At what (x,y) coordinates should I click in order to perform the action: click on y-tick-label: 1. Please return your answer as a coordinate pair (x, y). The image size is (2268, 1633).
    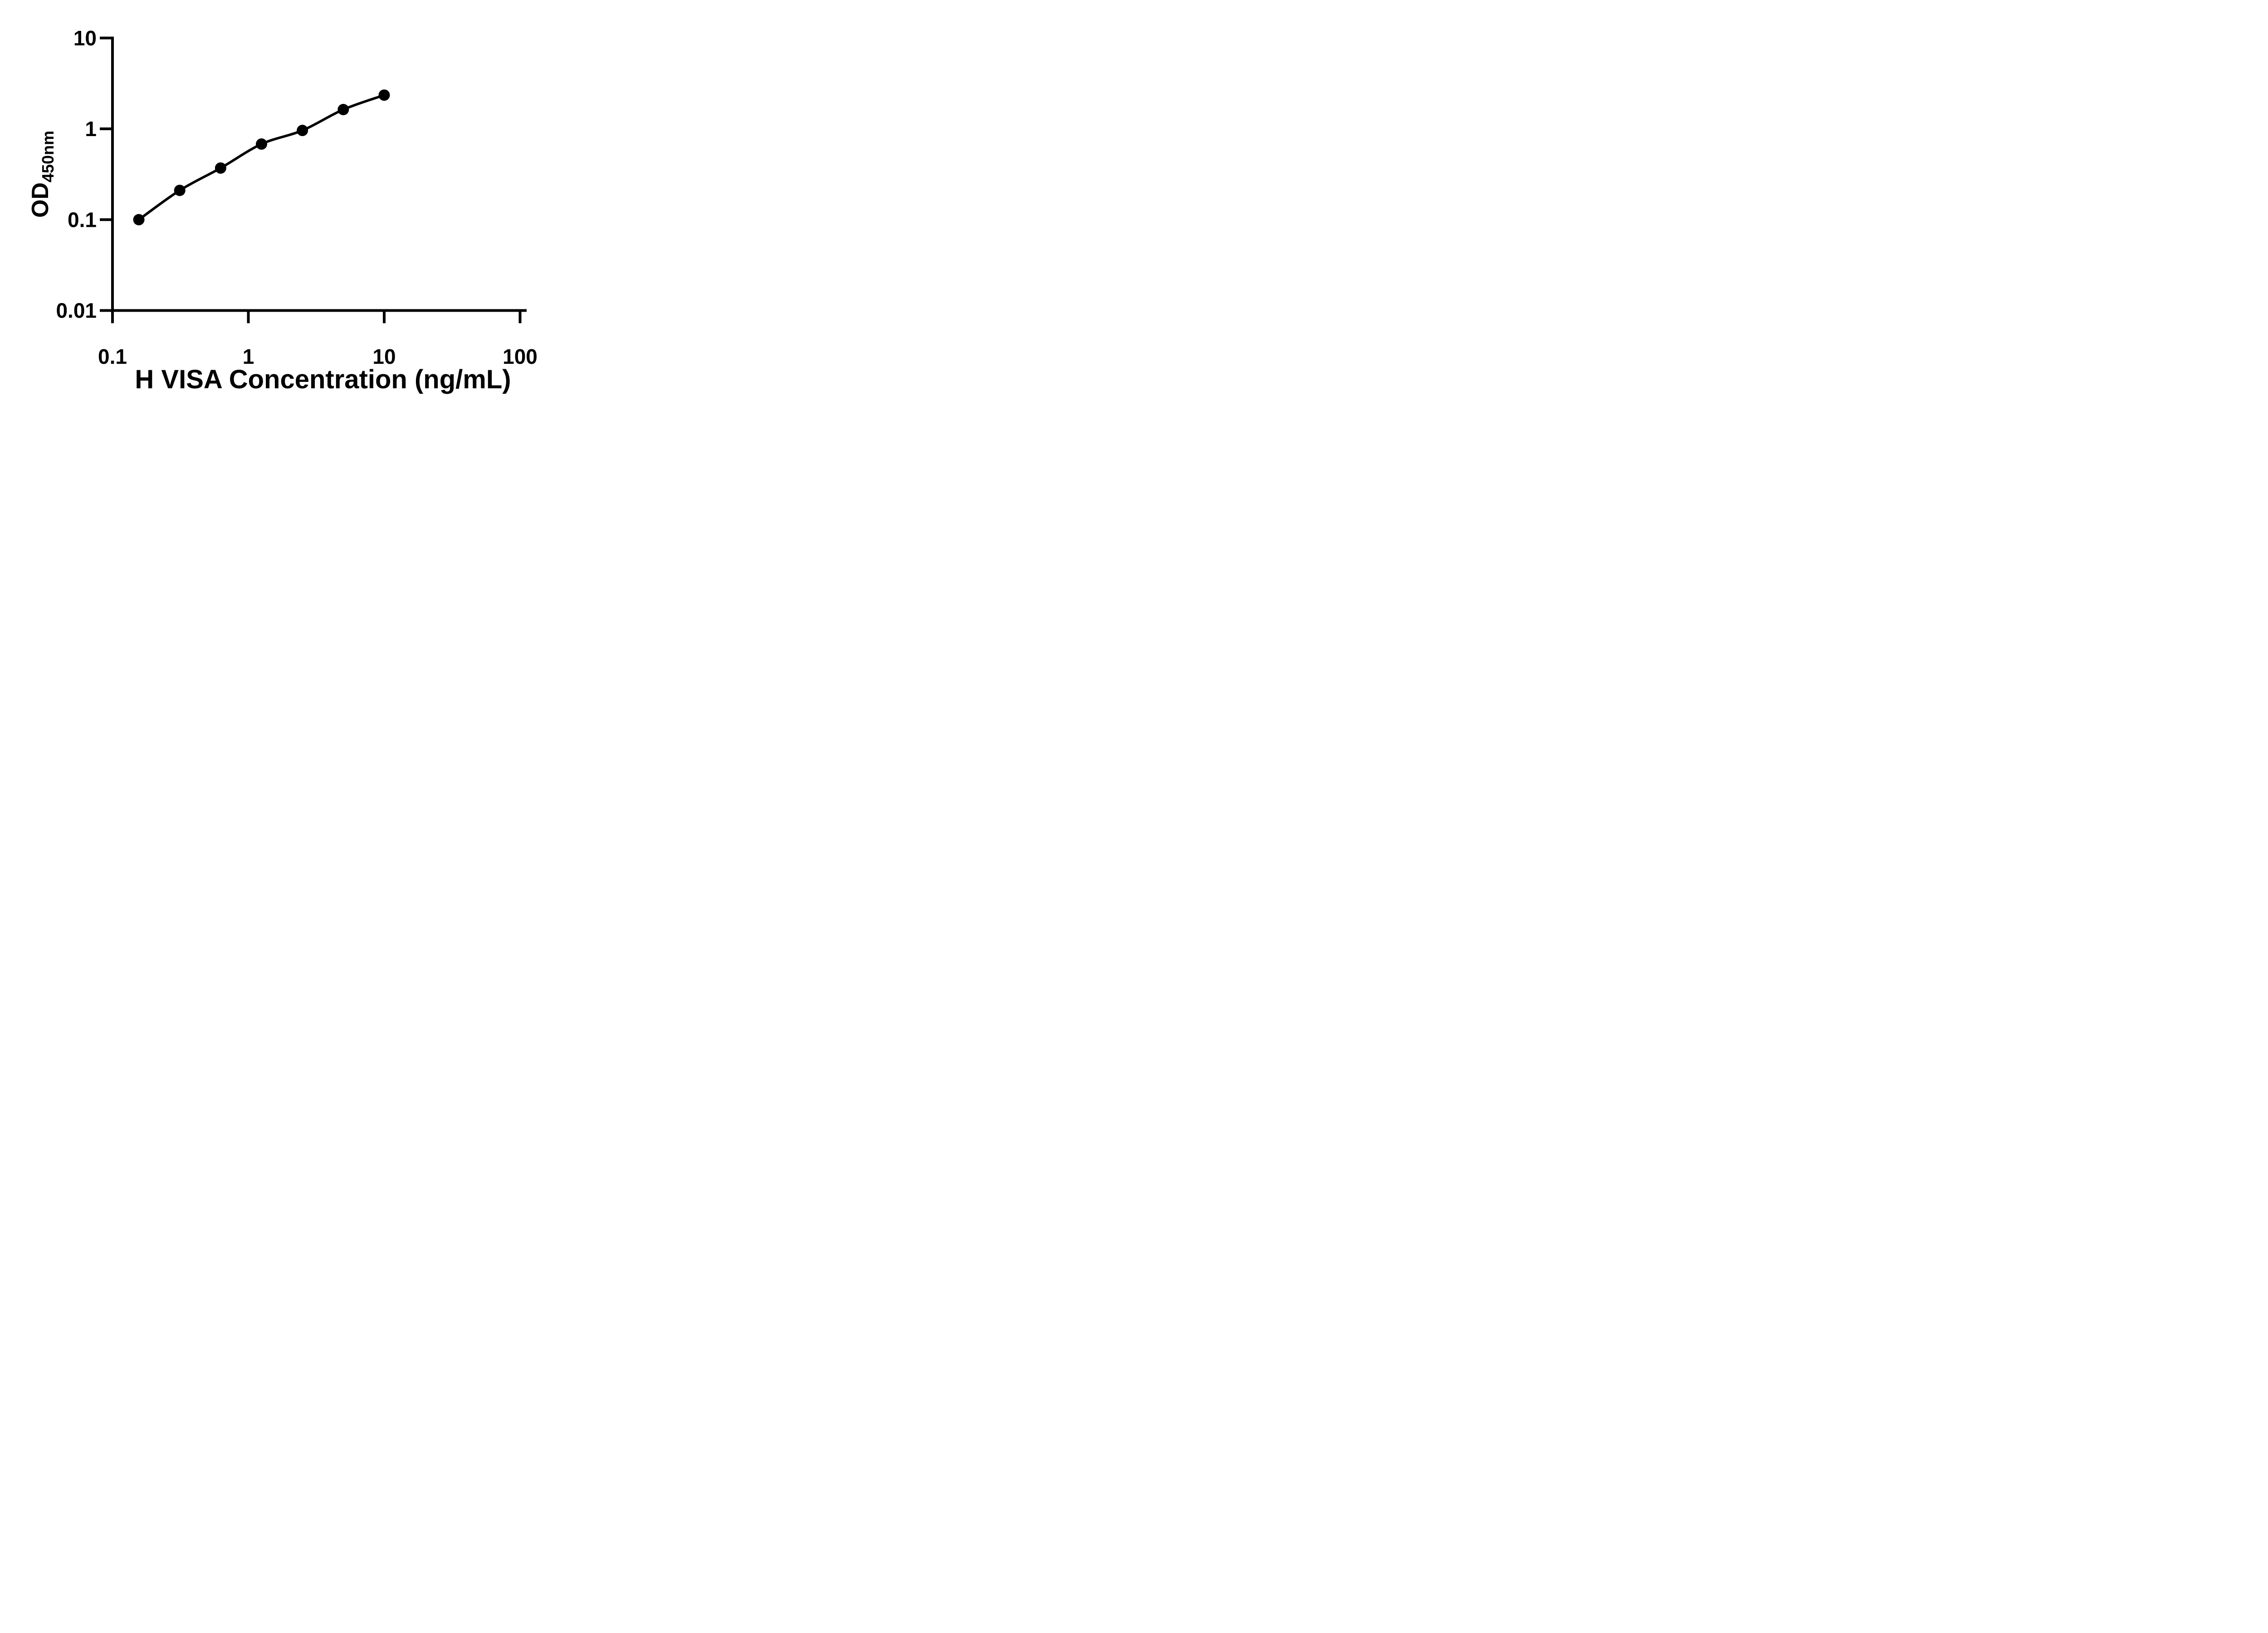
    Looking at the image, I should click on (91, 129).